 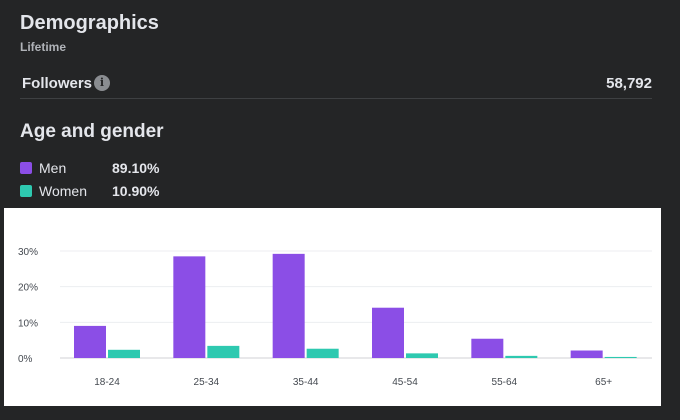 I want to click on info-icon: i, so click(x=102, y=83).